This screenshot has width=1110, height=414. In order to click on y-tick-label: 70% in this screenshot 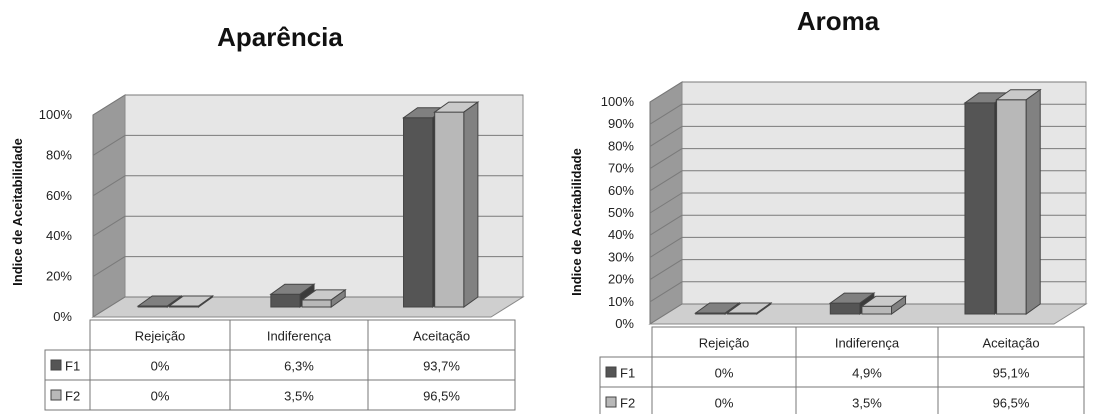, I will do `click(621, 168)`.